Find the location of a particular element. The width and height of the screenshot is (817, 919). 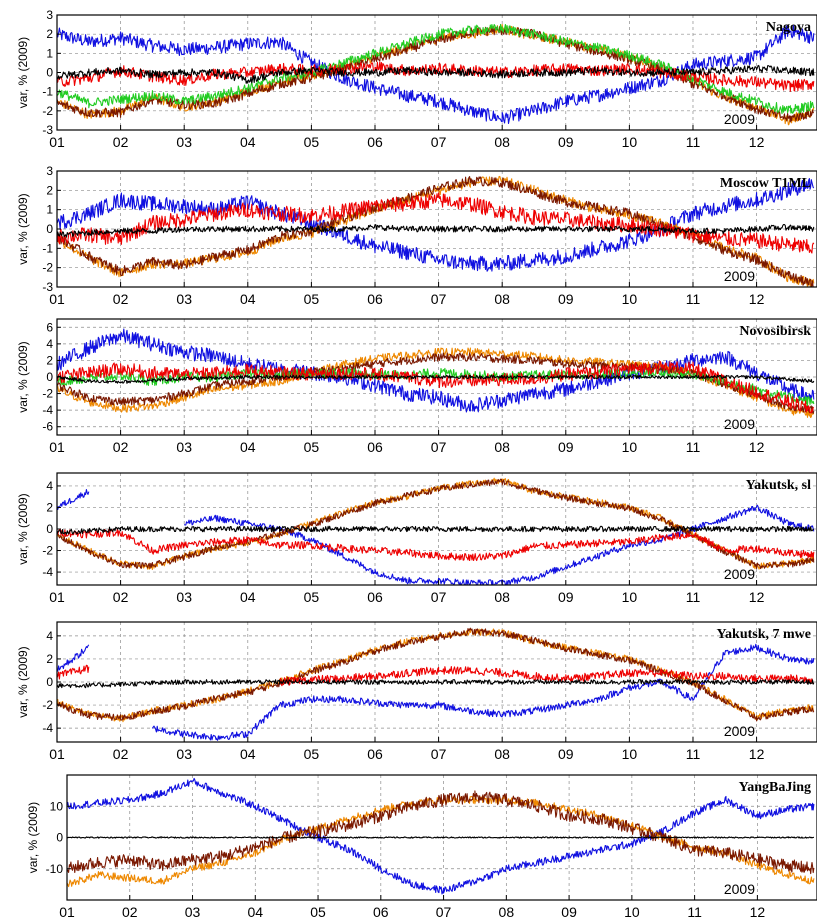

station-title: YangBaJing is located at coordinates (775, 787).